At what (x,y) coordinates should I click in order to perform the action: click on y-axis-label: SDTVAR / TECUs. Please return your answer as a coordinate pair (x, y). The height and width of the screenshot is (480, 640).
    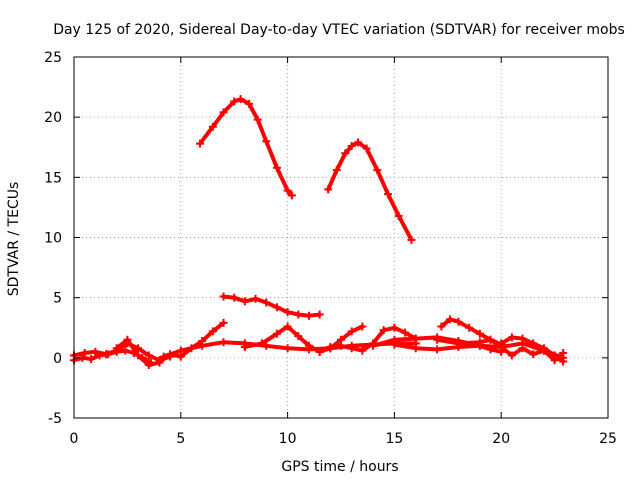
    Looking at the image, I should click on (14, 239).